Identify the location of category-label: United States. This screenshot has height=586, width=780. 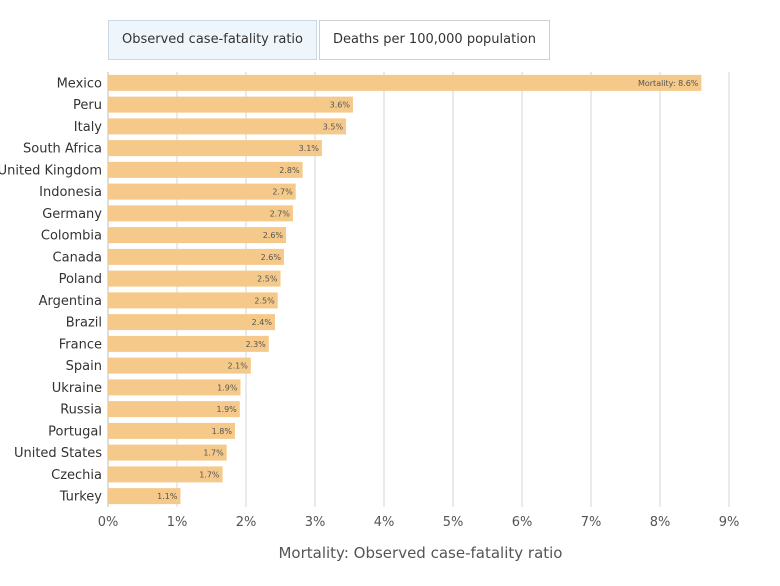
(58, 453).